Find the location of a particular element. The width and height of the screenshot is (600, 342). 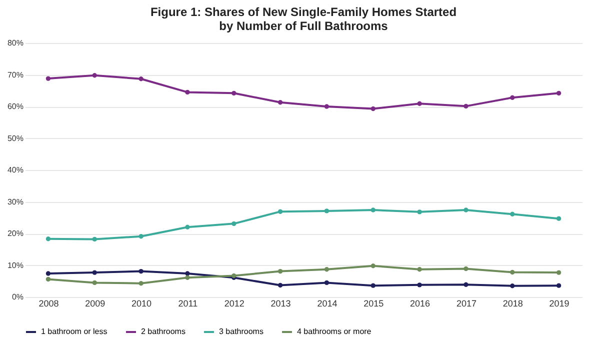

y-tick-label: 10% is located at coordinates (15, 265).